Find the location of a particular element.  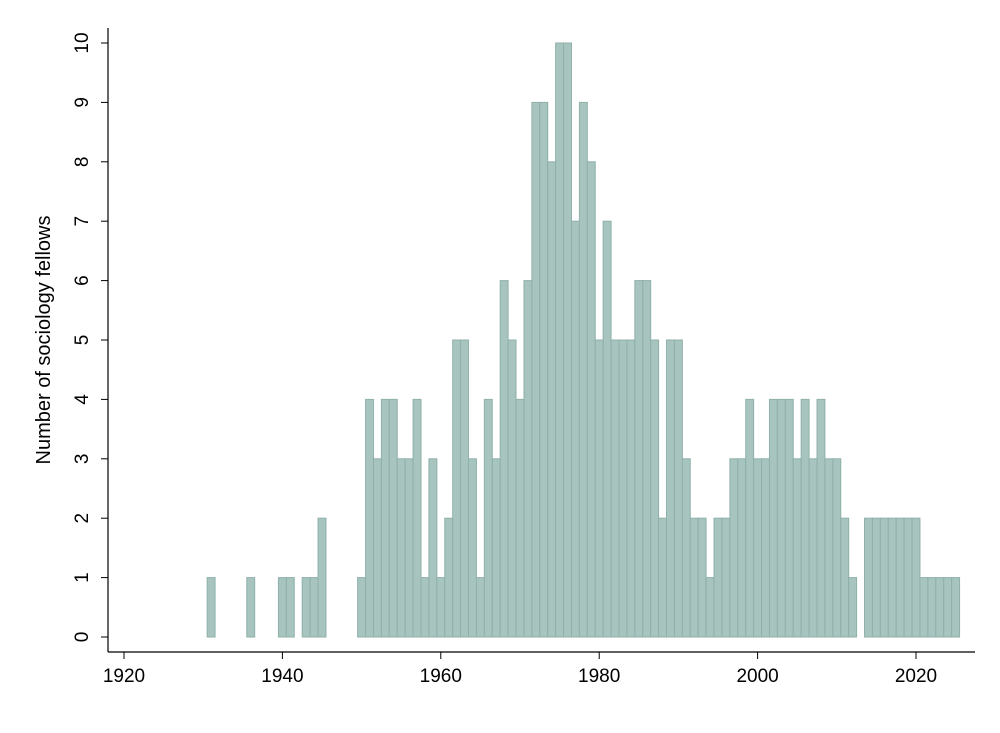

bar-1992 is located at coordinates (694, 577).